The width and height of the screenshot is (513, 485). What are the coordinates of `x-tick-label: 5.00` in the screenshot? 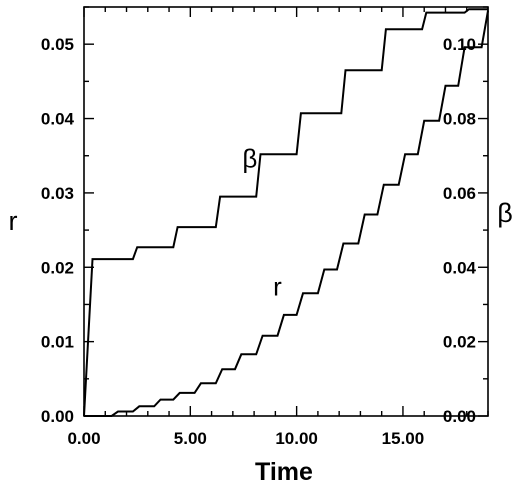 It's located at (190, 438).